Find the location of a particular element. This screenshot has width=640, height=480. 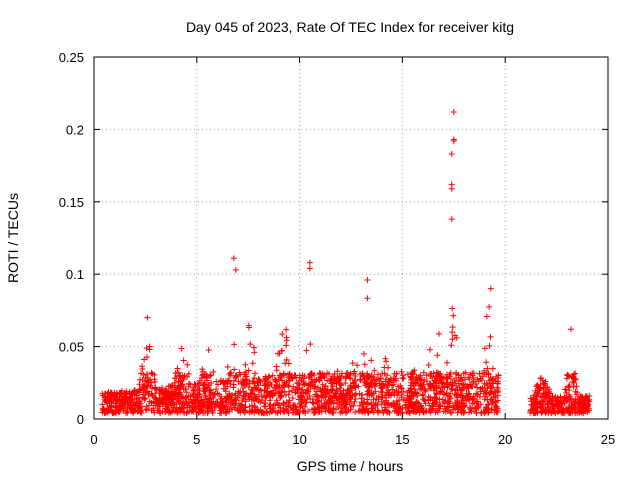

y-tick-label: 0.25 is located at coordinates (71, 57).